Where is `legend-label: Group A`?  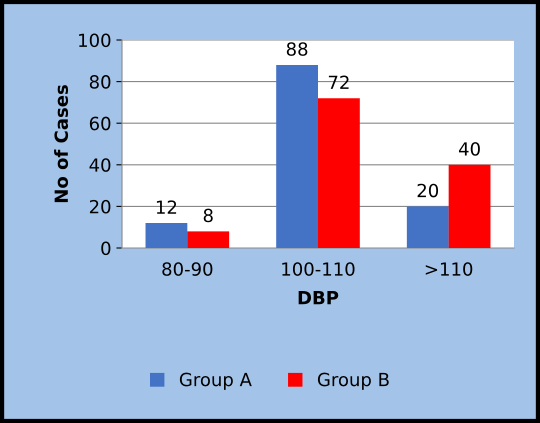
legend-label: Group A is located at coordinates (216, 381).